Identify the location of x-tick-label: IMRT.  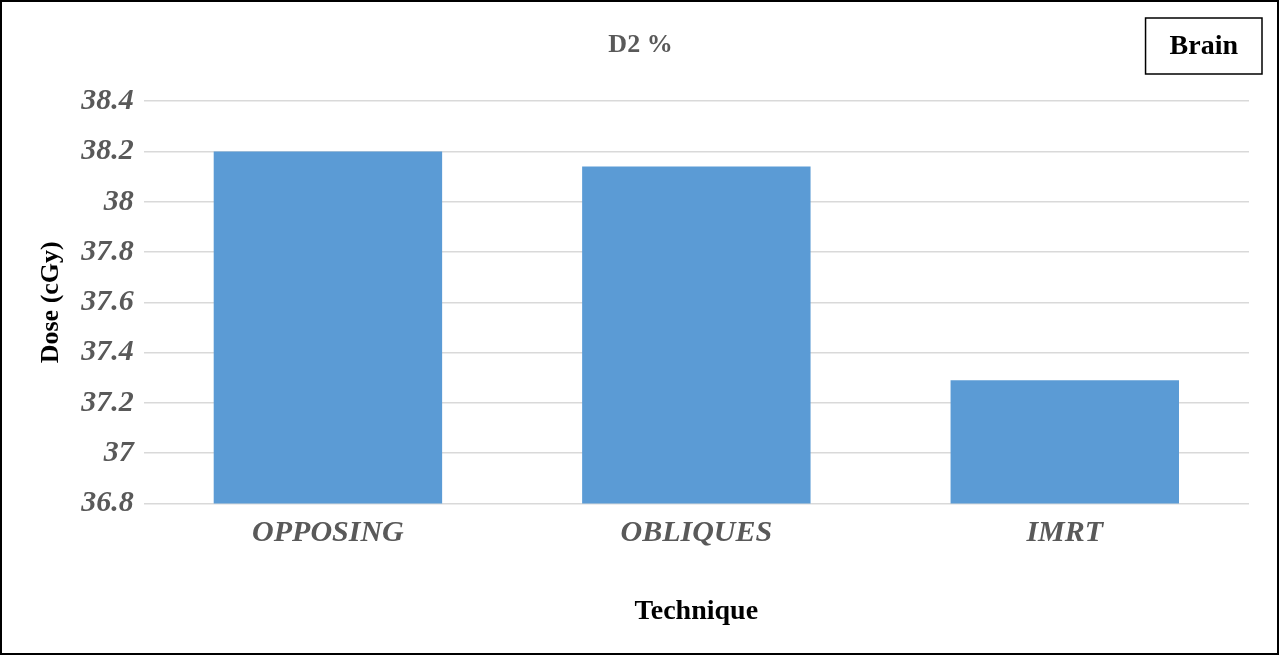
(1065, 531).